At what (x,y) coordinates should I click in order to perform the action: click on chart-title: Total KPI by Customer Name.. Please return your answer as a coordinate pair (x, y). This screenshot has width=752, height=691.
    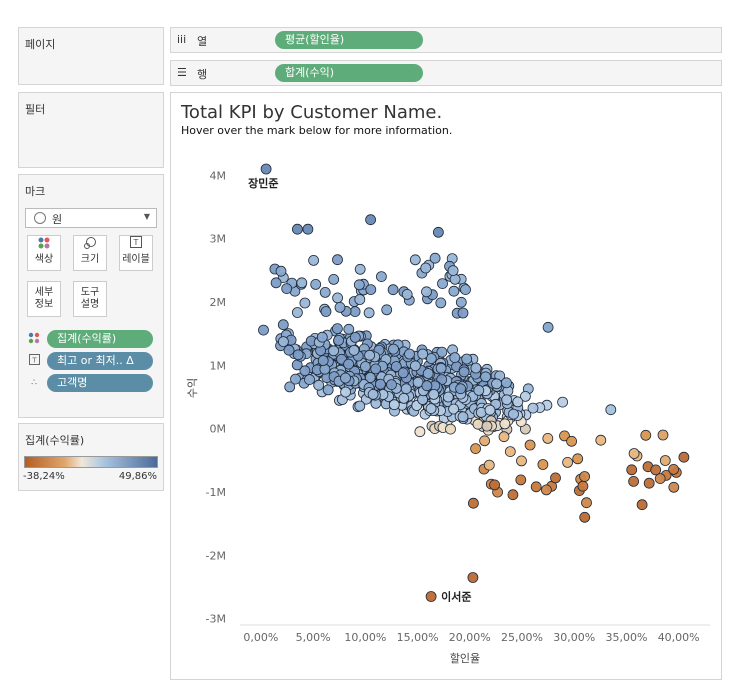
    Looking at the image, I should click on (312, 112).